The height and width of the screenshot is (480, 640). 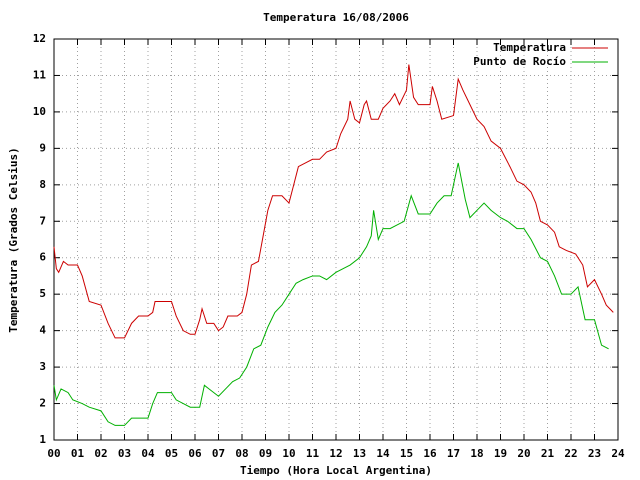 What do you see at coordinates (218, 453) in the screenshot?
I see `x-tick-label: 07` at bounding box center [218, 453].